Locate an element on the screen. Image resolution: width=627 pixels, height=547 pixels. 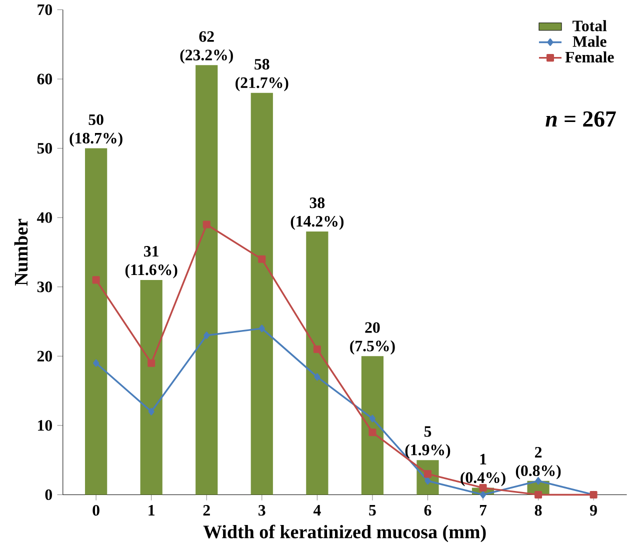
x-tick-label: 1 is located at coordinates (151, 510).